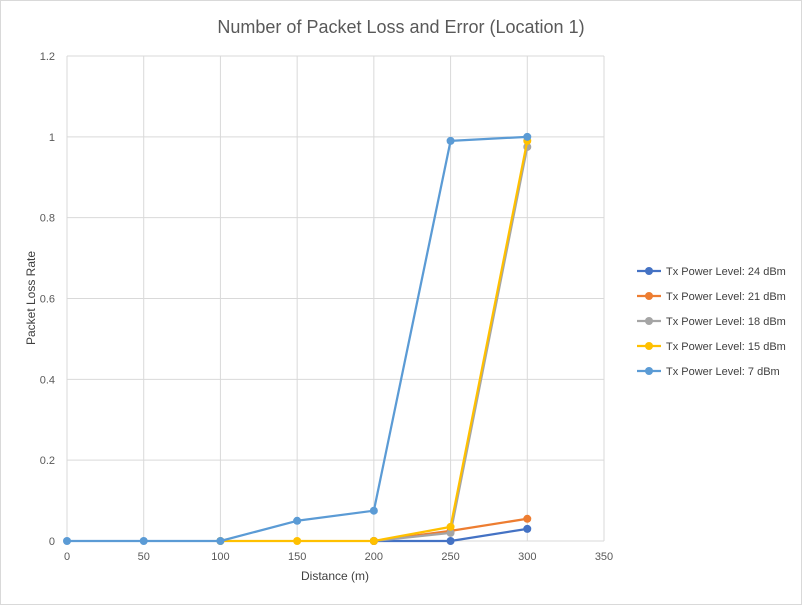 The image size is (802, 605). I want to click on y-axis-label: Packet Loss Rate, so click(31, 298).